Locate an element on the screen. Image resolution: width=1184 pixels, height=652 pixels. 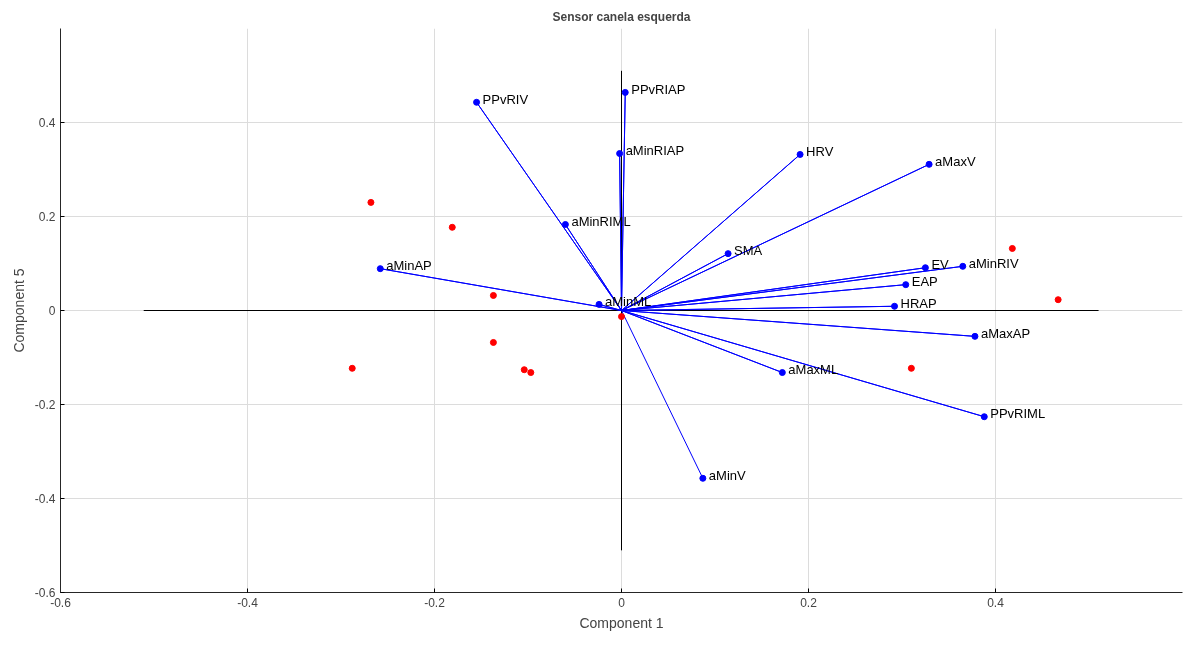
x-tick-label: 0.2 is located at coordinates (809, 602).